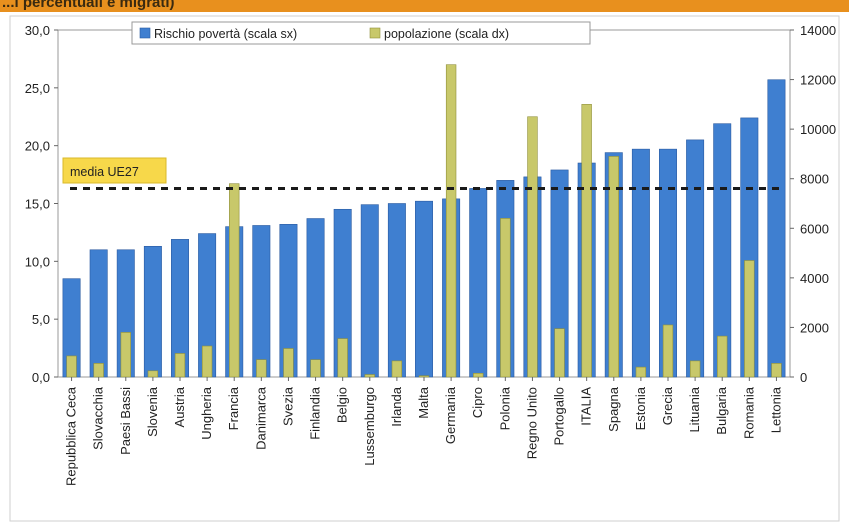 The width and height of the screenshot is (849, 527). I want to click on right-tick-label: 0, so click(803, 377).